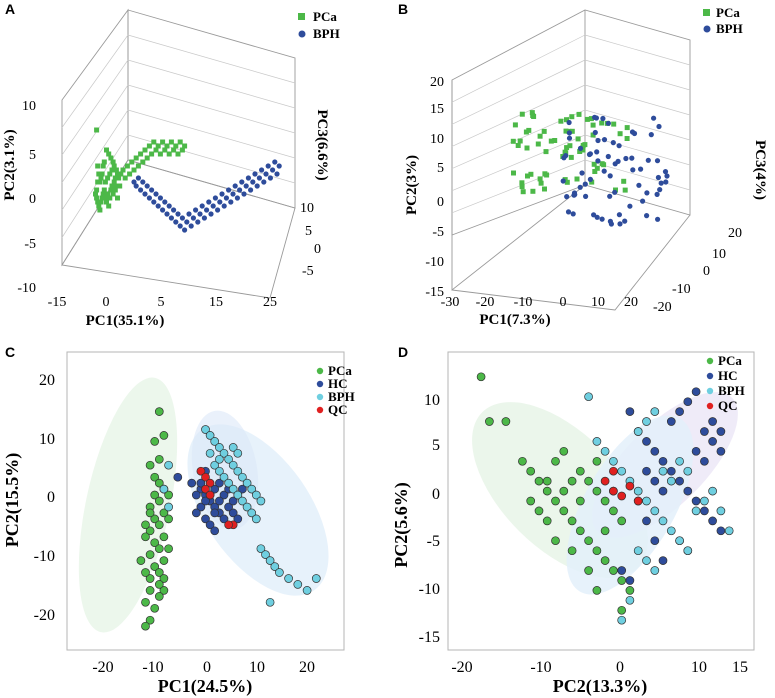  Describe the element at coordinates (620, 667) in the screenshot. I see `d-xtick: 0` at that location.